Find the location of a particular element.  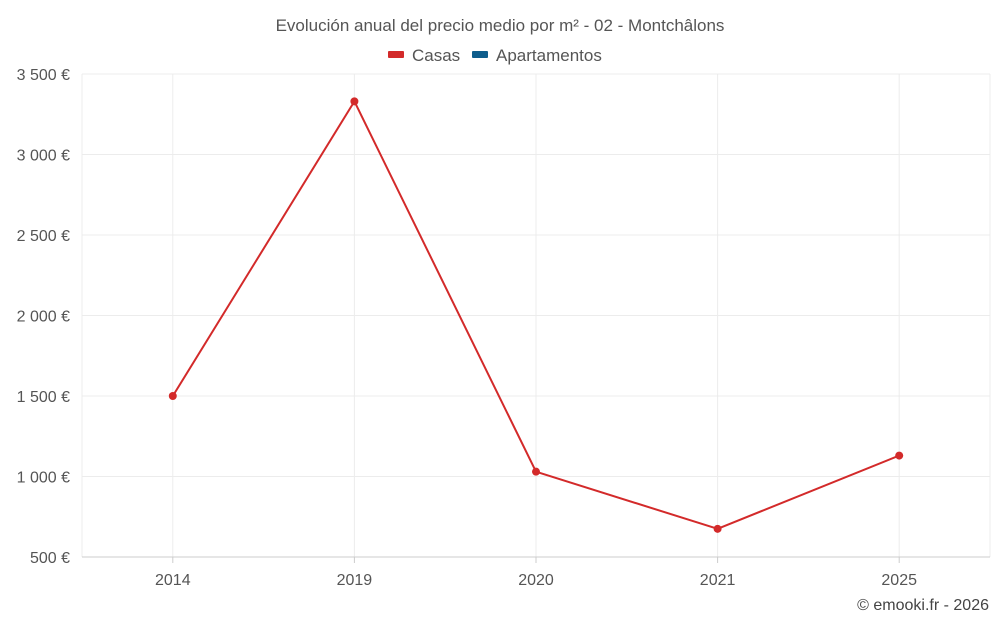

data-point-casas-2021 is located at coordinates (717, 528).